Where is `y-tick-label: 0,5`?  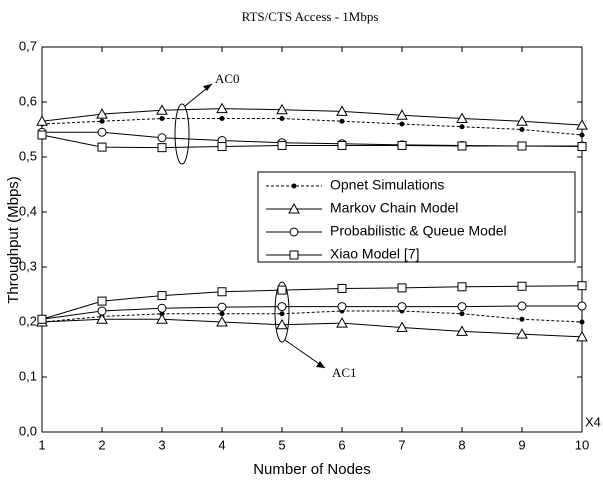
y-tick-label: 0,5 is located at coordinates (28, 155).